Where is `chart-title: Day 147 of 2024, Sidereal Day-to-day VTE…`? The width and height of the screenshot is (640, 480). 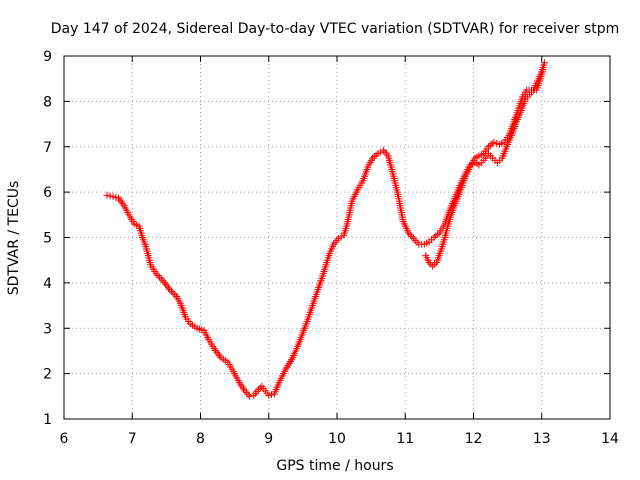 chart-title: Day 147 of 2024, Sidereal Day-to-day VTE… is located at coordinates (335, 29).